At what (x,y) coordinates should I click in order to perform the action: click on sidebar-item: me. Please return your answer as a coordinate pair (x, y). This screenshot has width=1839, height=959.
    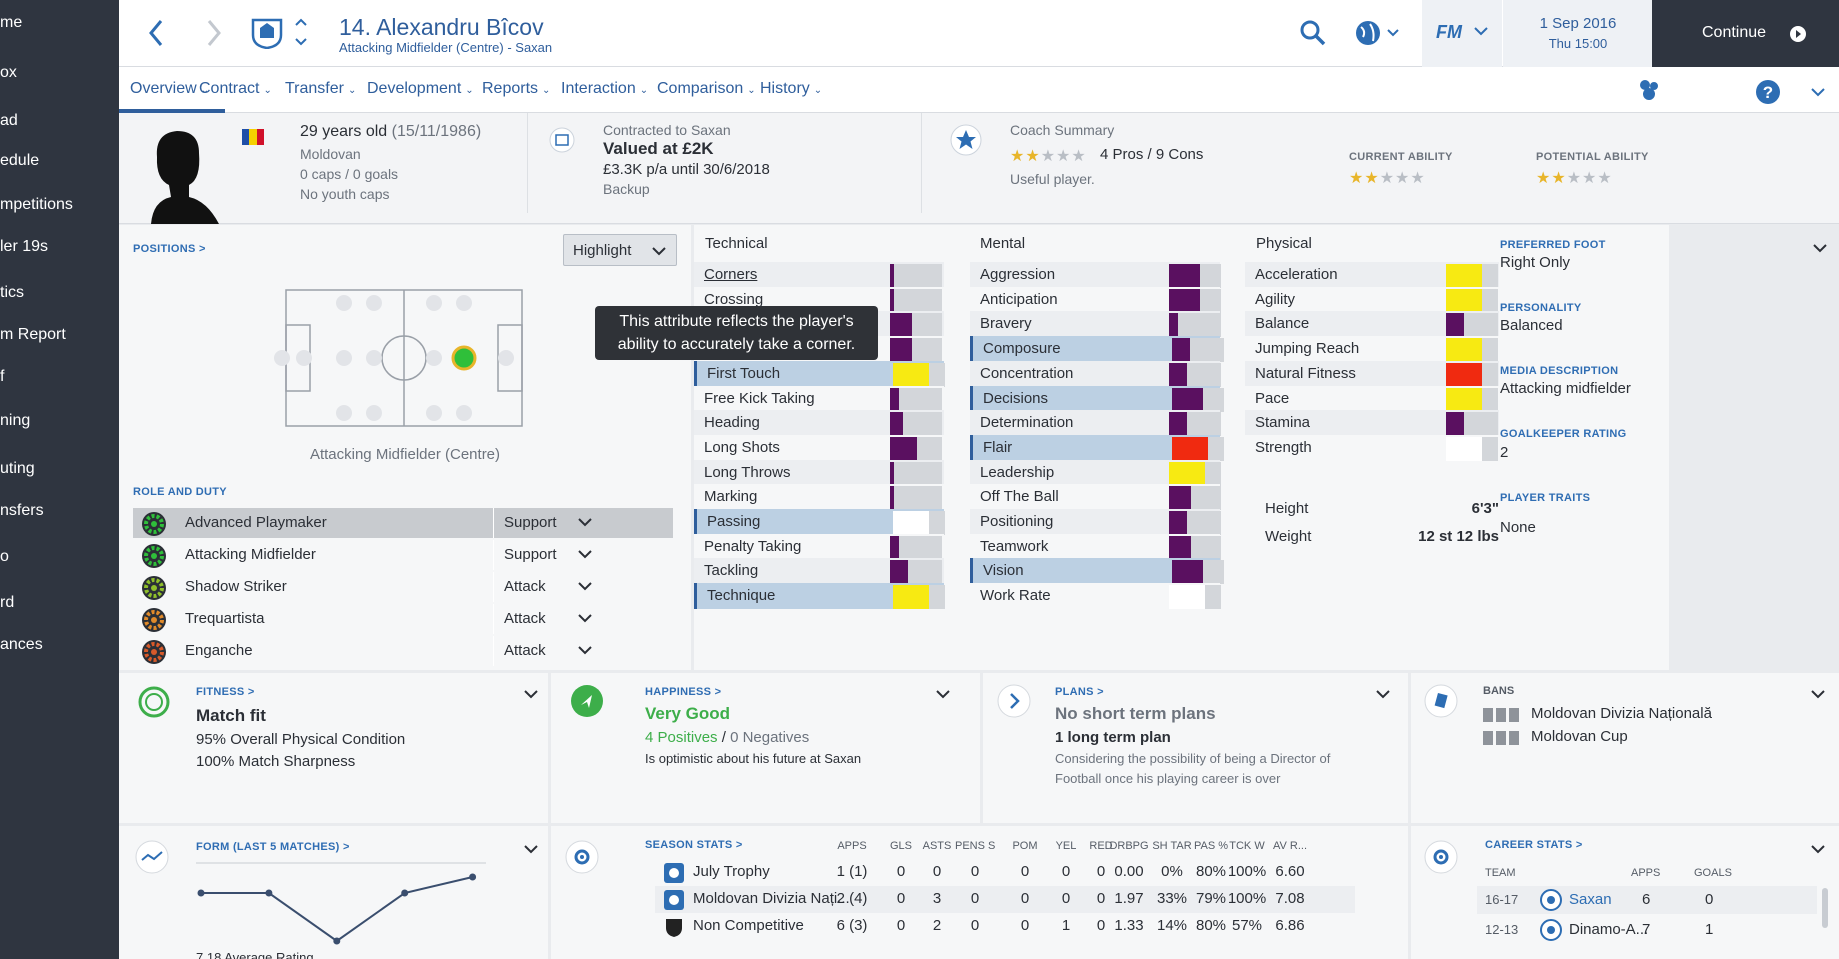
    Looking at the image, I should click on (59, 25).